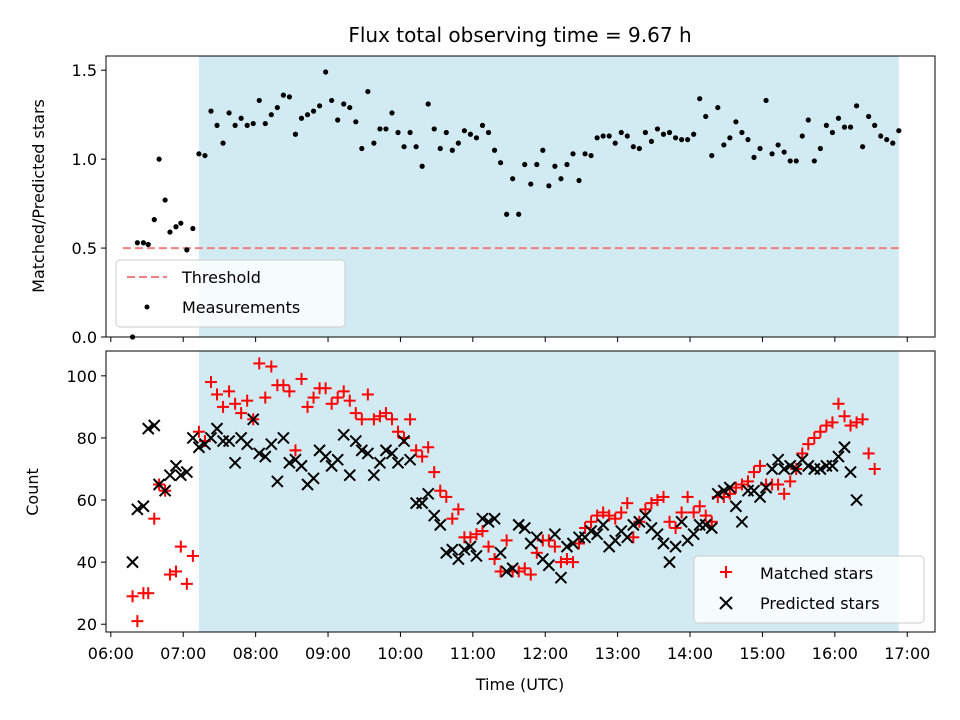 This screenshot has height=720, width=960. What do you see at coordinates (84, 337) in the screenshot?
I see `top-y-tick-label: 0.0` at bounding box center [84, 337].